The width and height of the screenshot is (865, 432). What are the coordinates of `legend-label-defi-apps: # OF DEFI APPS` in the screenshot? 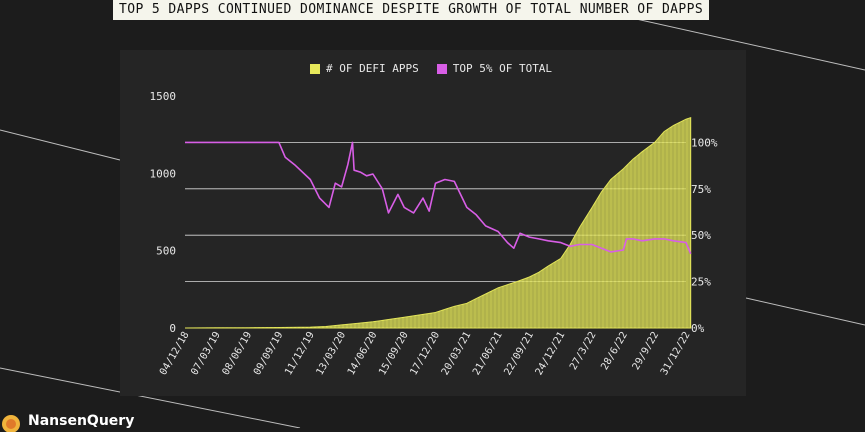 It's located at (372, 68).